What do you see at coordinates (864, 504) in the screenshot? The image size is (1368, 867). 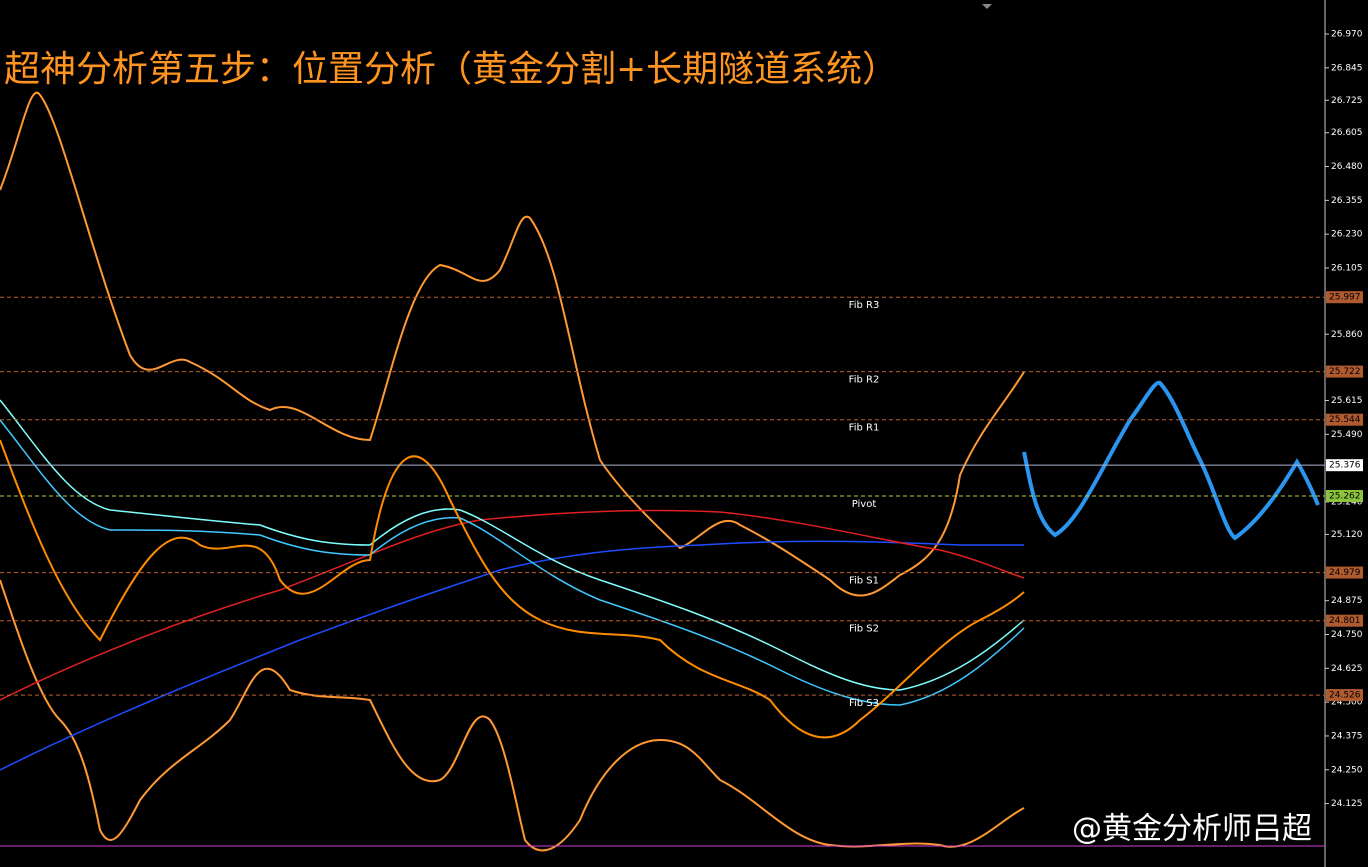 I see `level-name: Pivot` at bounding box center [864, 504].